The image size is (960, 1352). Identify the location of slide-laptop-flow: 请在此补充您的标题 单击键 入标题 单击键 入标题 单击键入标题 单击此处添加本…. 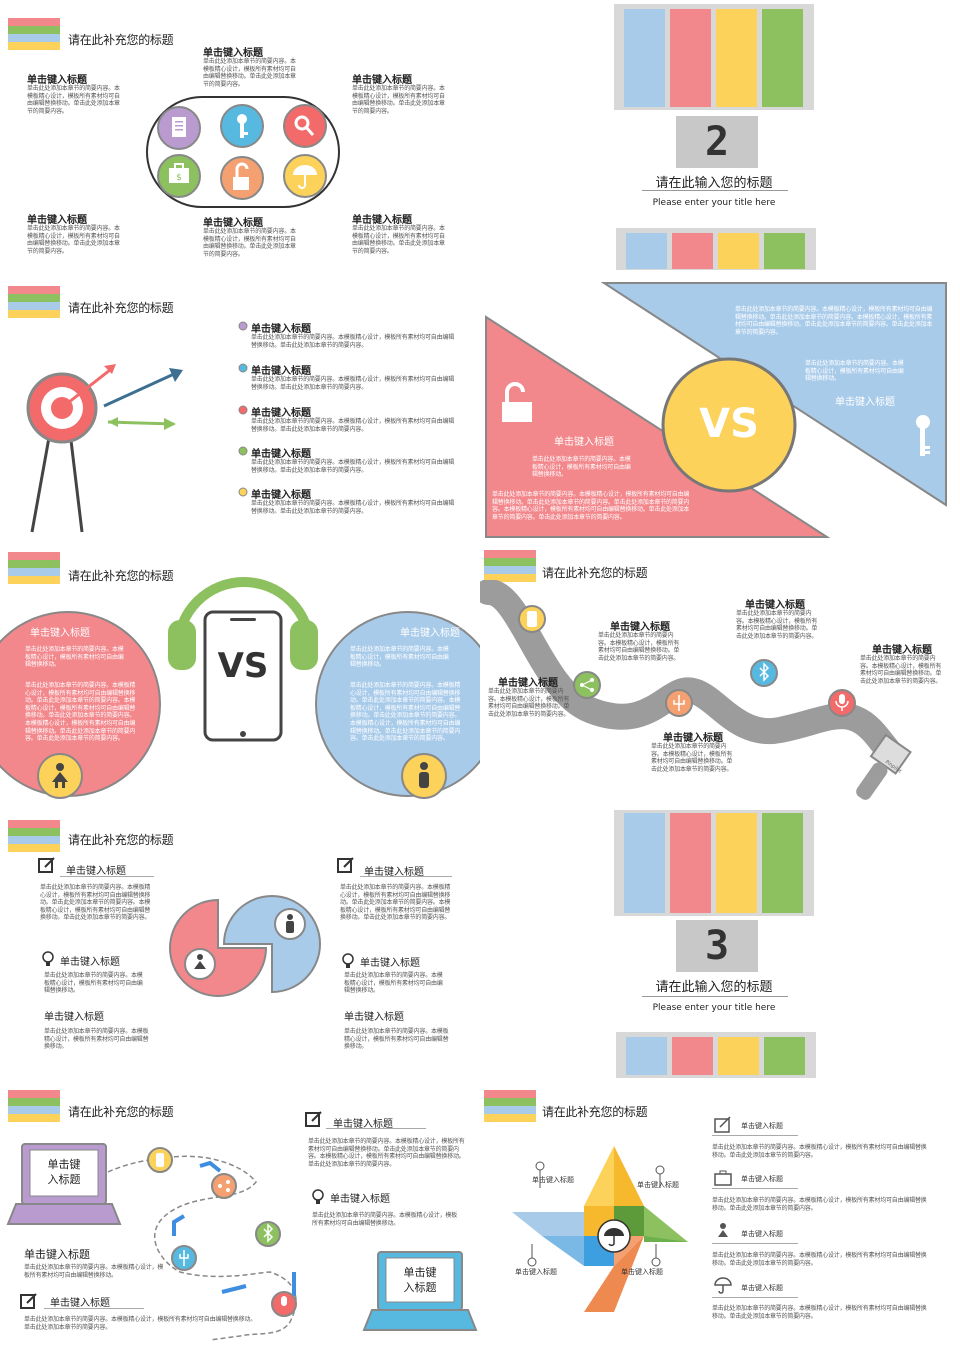
(240, 1217).